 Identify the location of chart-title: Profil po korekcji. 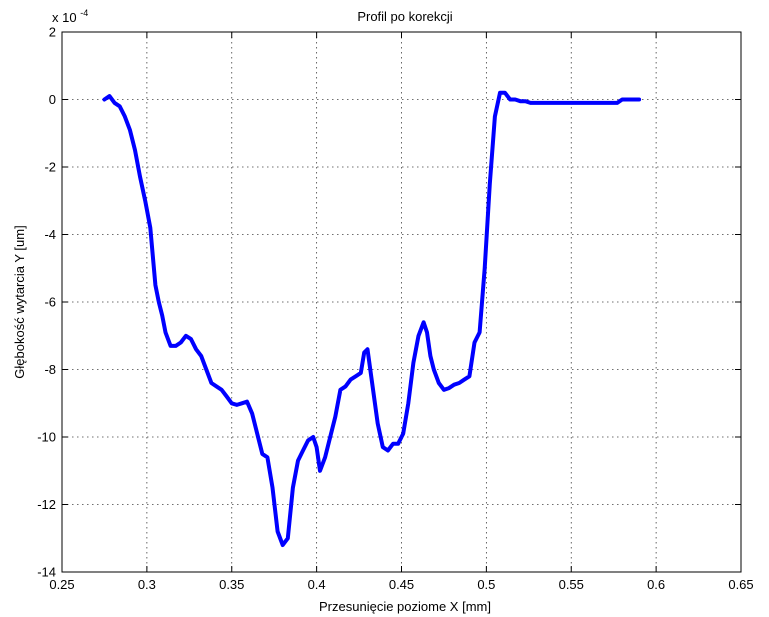
(404, 16).